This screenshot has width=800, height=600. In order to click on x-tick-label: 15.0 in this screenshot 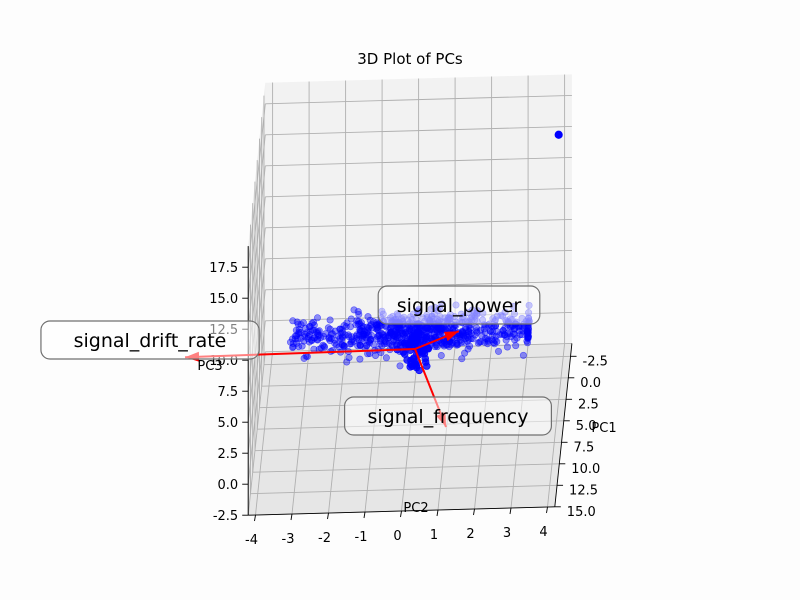, I will do `click(581, 512)`.